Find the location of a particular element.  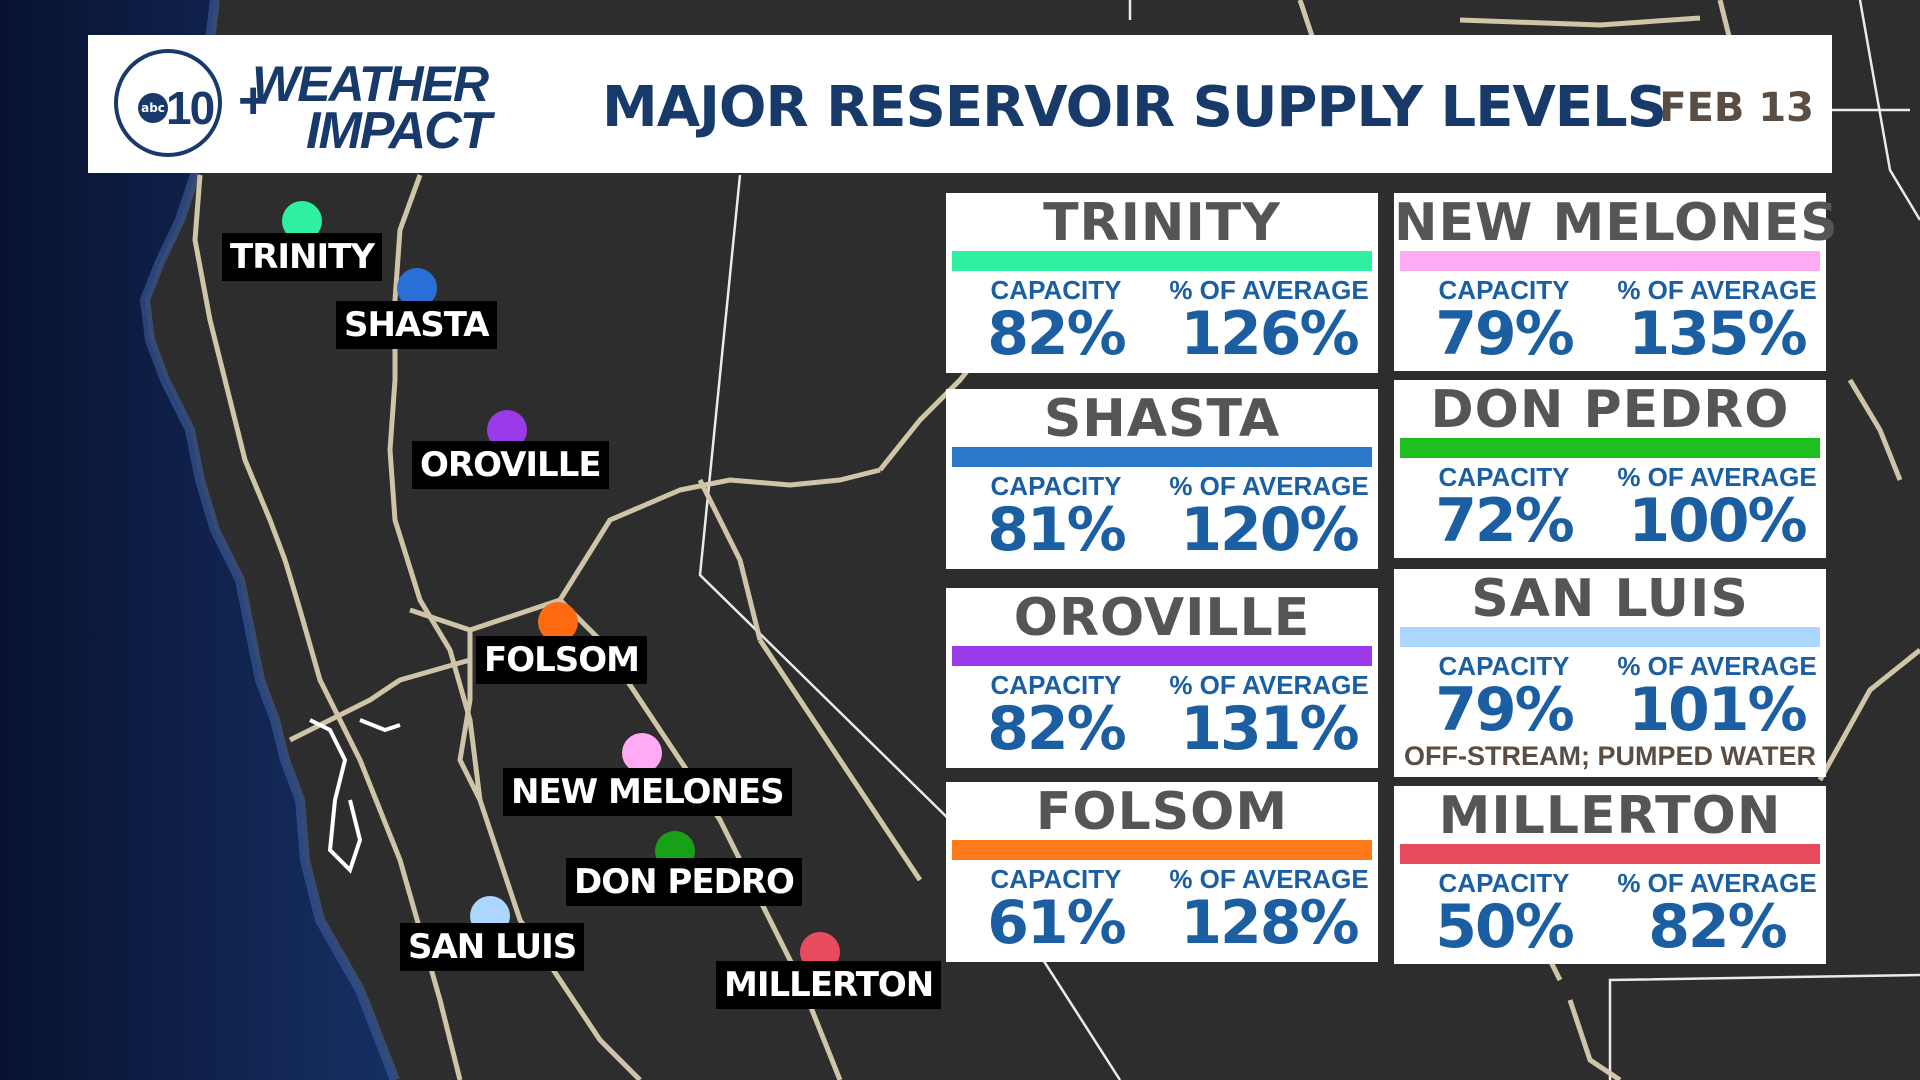

percent-average-value: 101% is located at coordinates (1717, 710).